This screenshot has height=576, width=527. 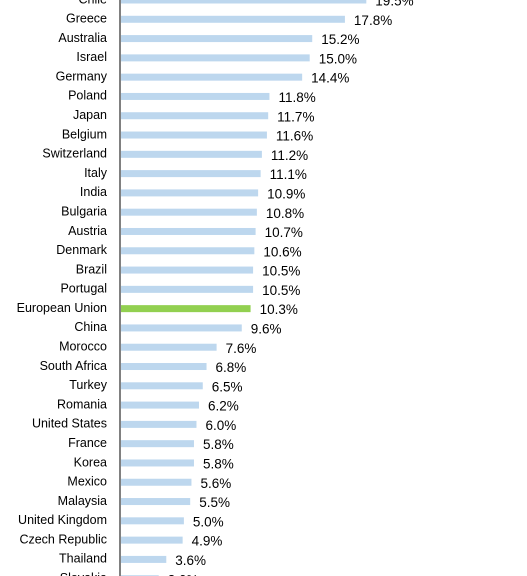 I want to click on category-label: United Kingdom, so click(x=62, y=520).